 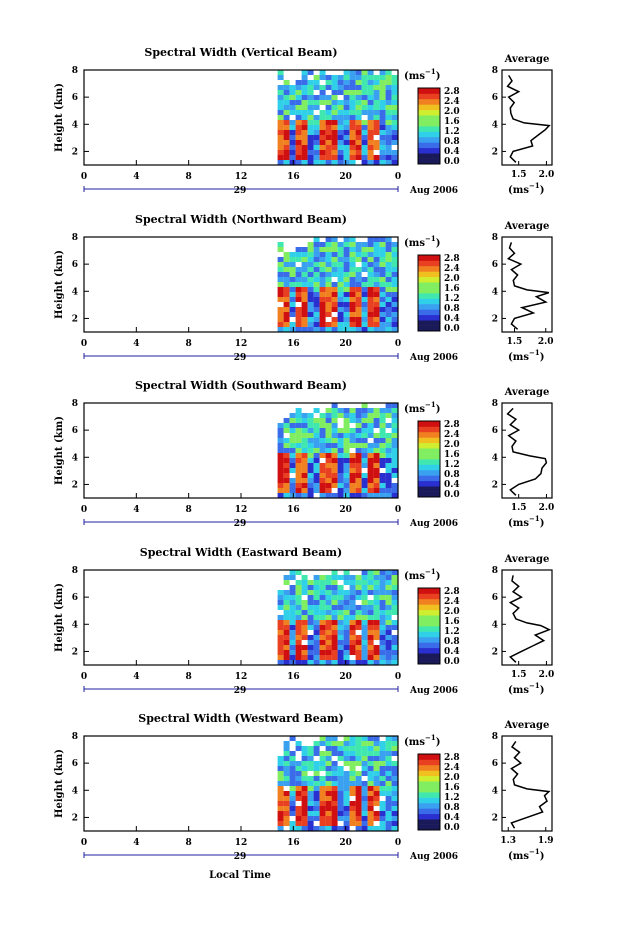 I want to click on colorbar-frame, so click(x=429, y=126).